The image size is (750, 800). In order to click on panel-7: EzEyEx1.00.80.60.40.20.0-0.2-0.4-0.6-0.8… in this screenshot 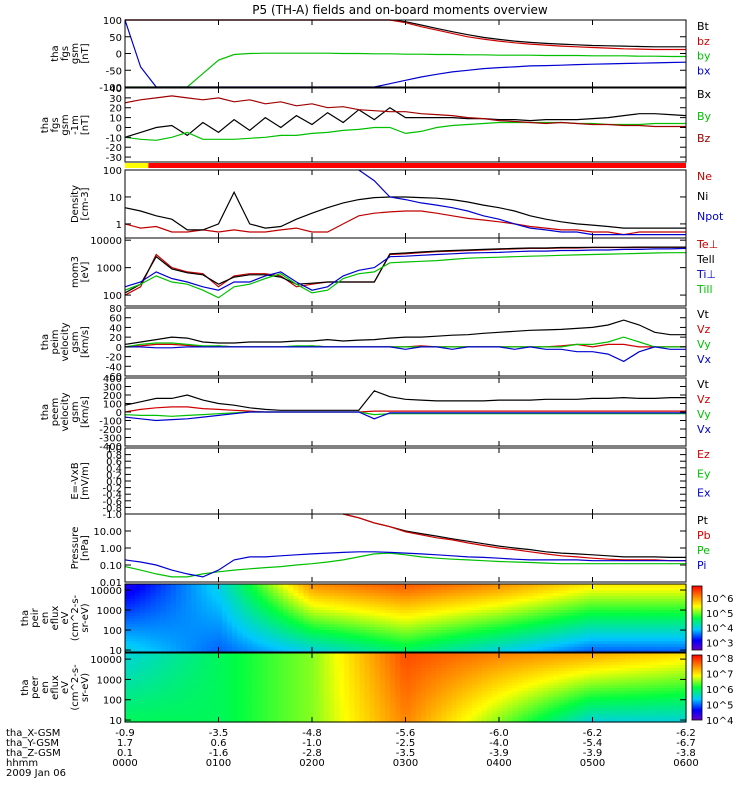, I will do `click(390, 482)`.